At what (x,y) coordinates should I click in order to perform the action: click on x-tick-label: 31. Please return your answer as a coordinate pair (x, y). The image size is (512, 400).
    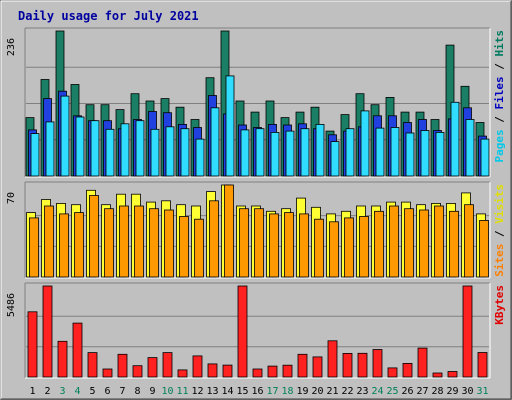
    Looking at the image, I should click on (482, 391).